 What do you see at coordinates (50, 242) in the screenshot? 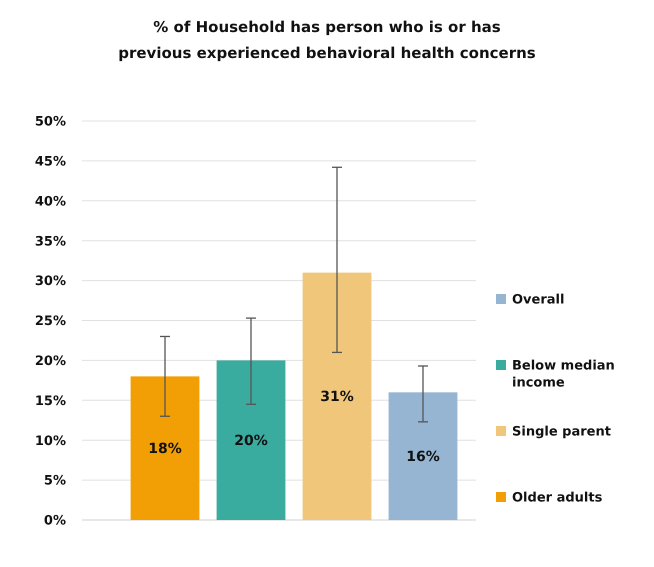
I see `y-tick-label: 35%` at bounding box center [50, 242].